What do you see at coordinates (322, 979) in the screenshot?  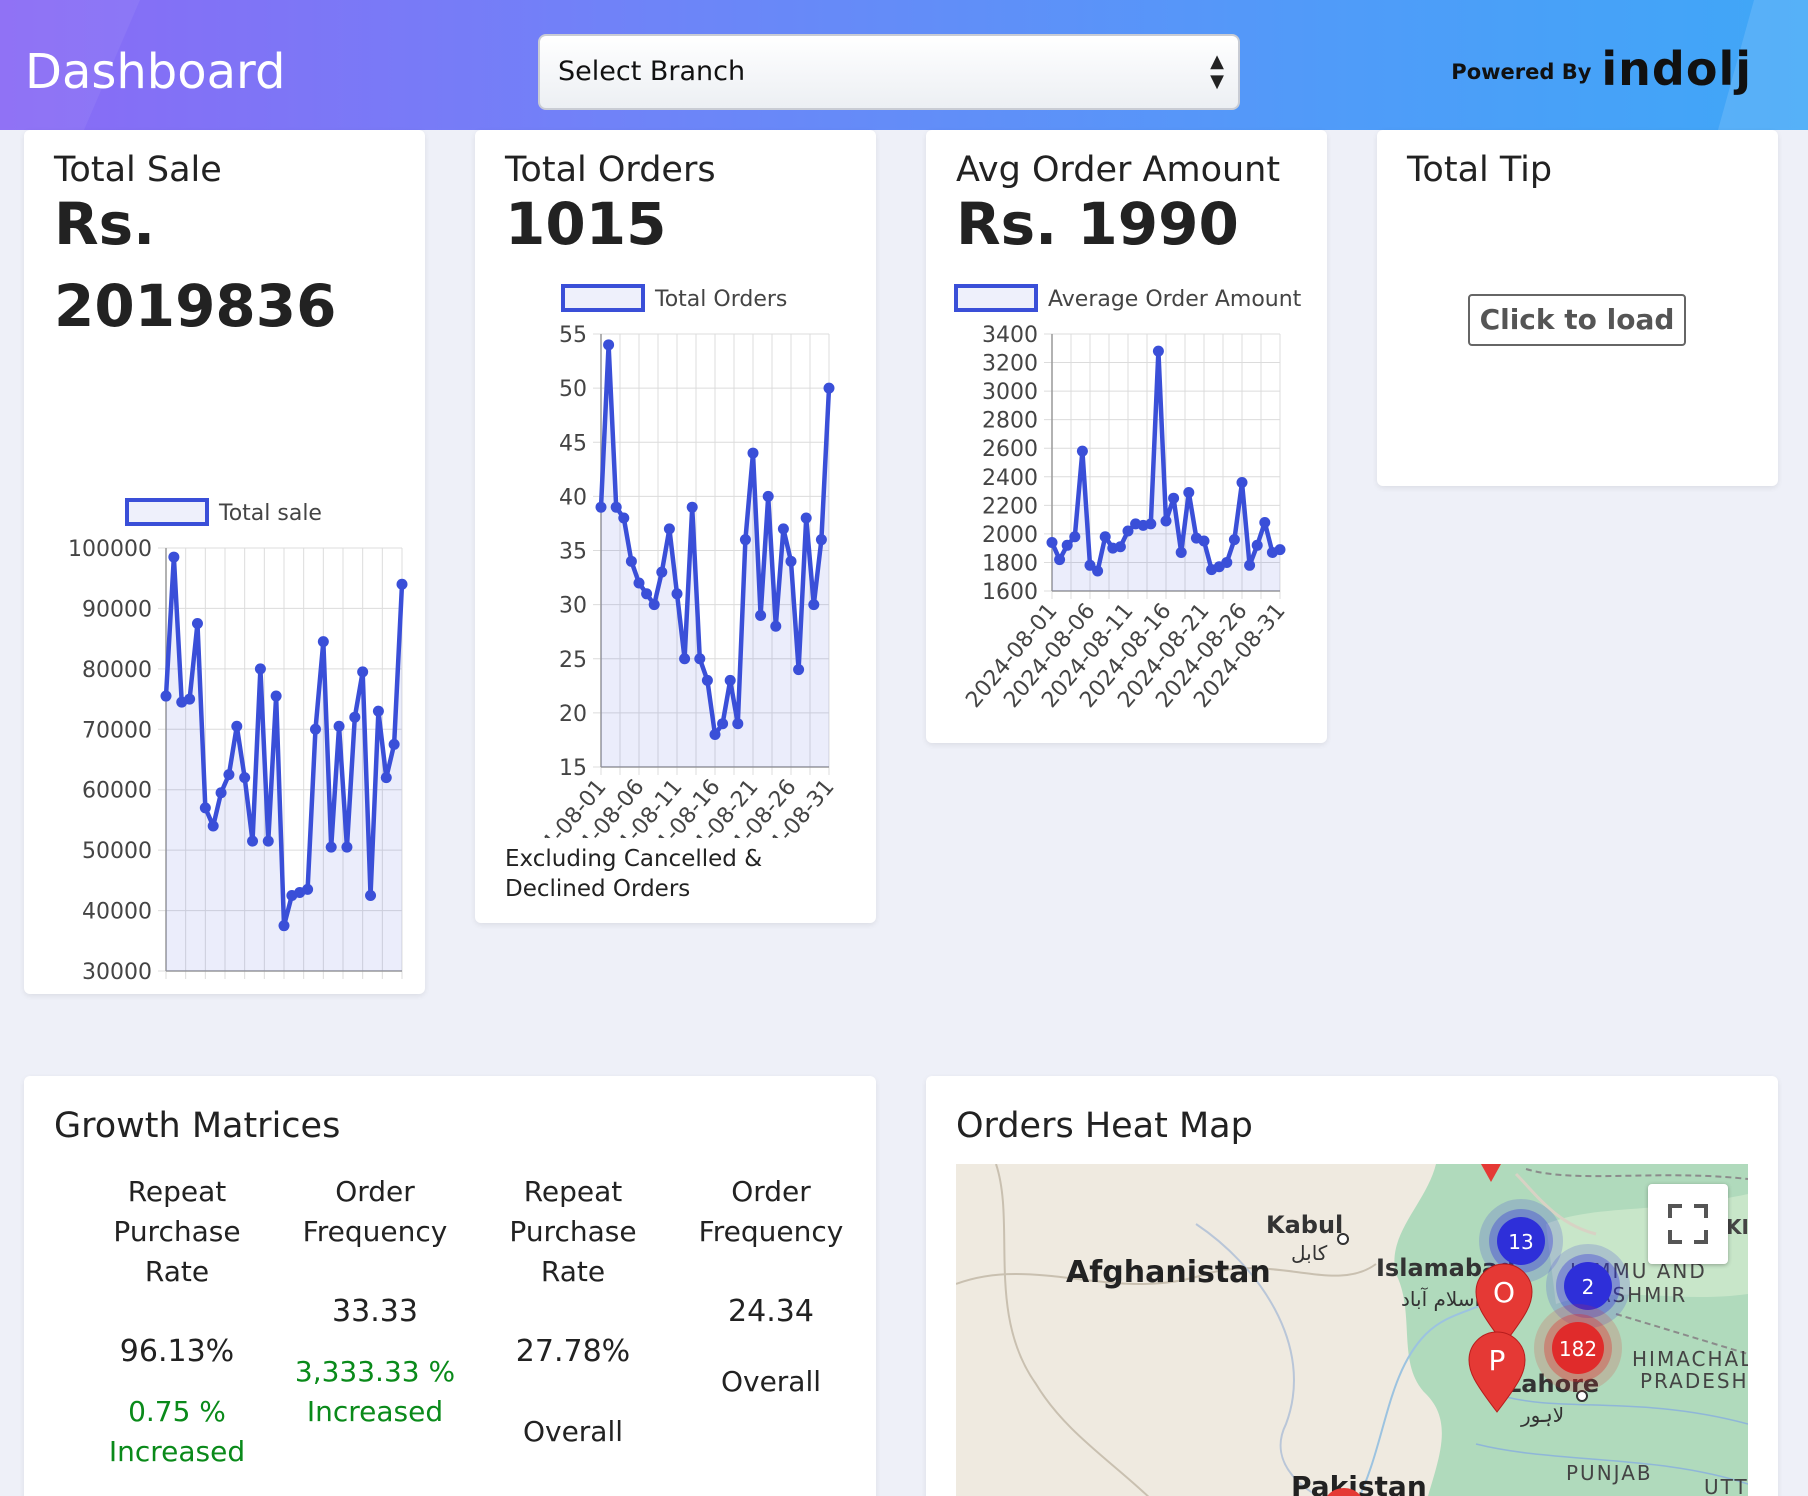 I see `x-tick-label: 2024-08-26` at bounding box center [322, 979].